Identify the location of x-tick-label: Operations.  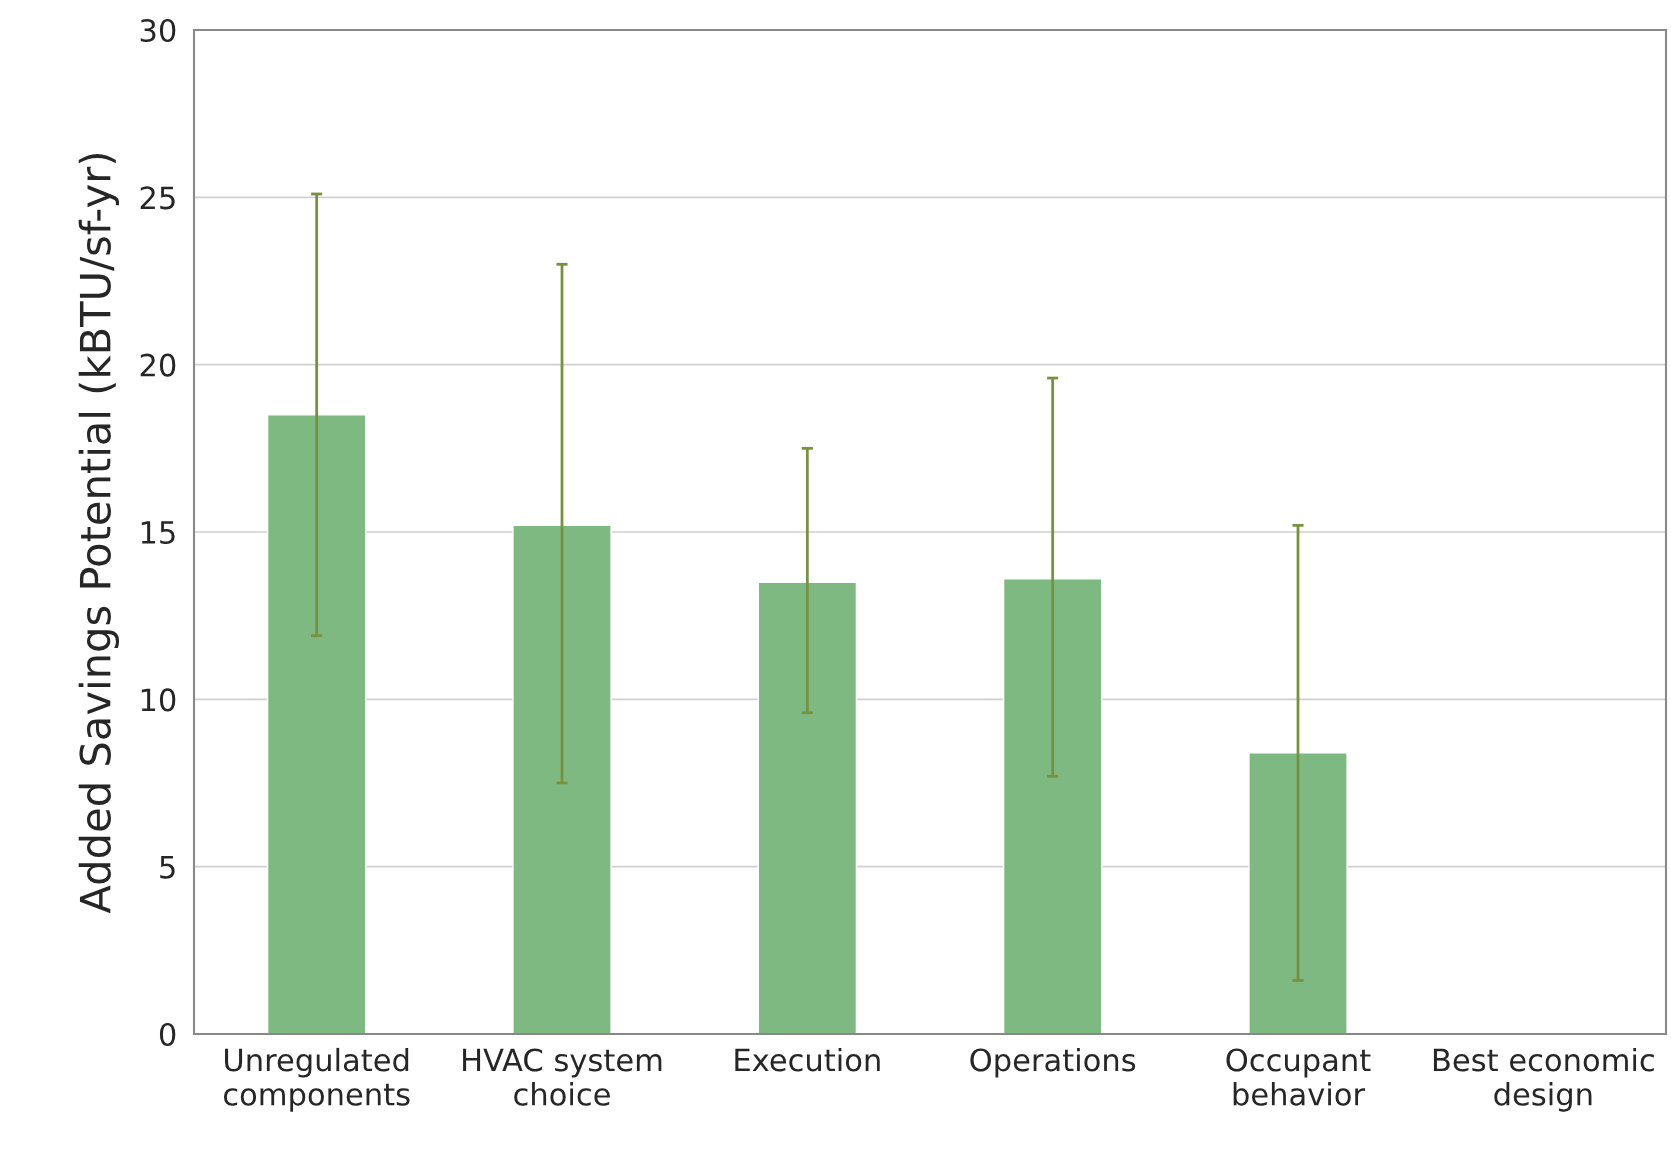
(1053, 1062).